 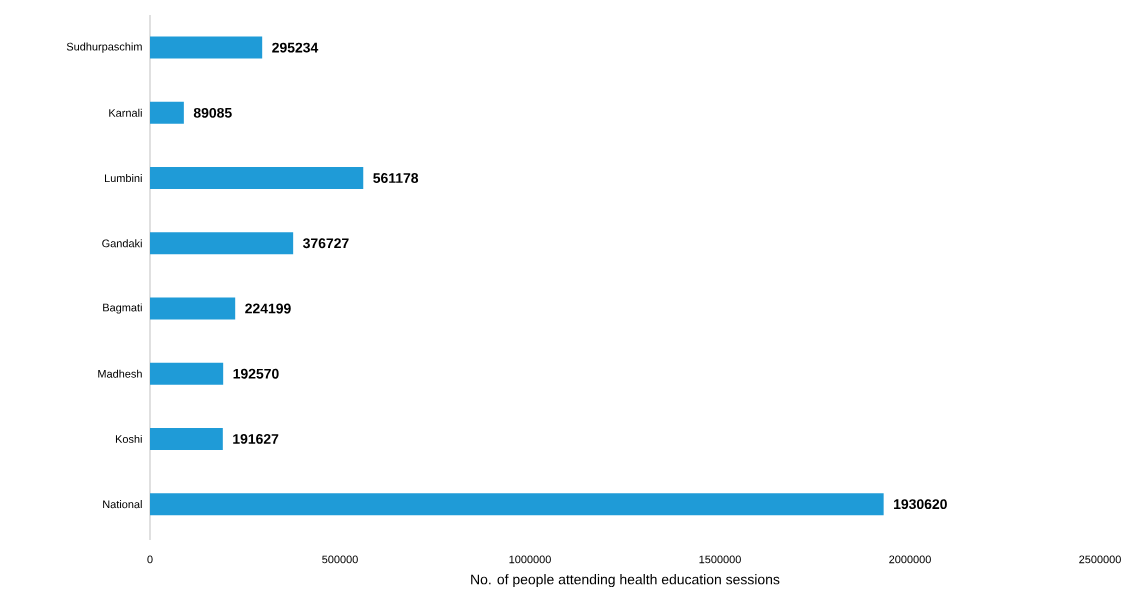 I want to click on data-label: 561178, so click(x=396, y=178).